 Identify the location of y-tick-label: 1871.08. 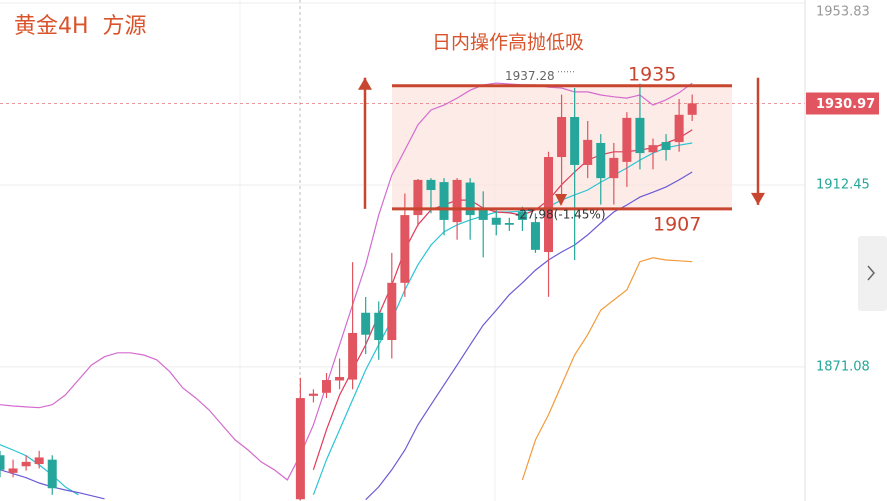
(843, 366).